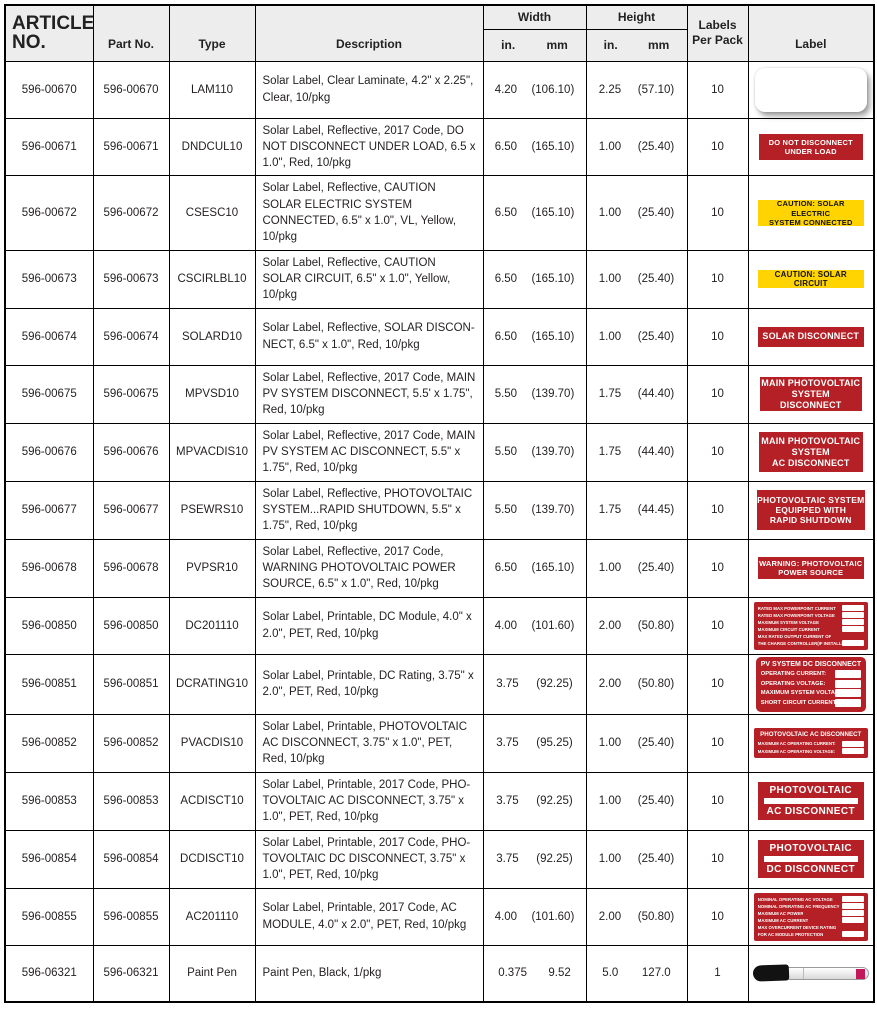  What do you see at coordinates (788, 622) in the screenshot?
I see `label-form-text: MAXIMUM SYSTEM VOLTAGE` at bounding box center [788, 622].